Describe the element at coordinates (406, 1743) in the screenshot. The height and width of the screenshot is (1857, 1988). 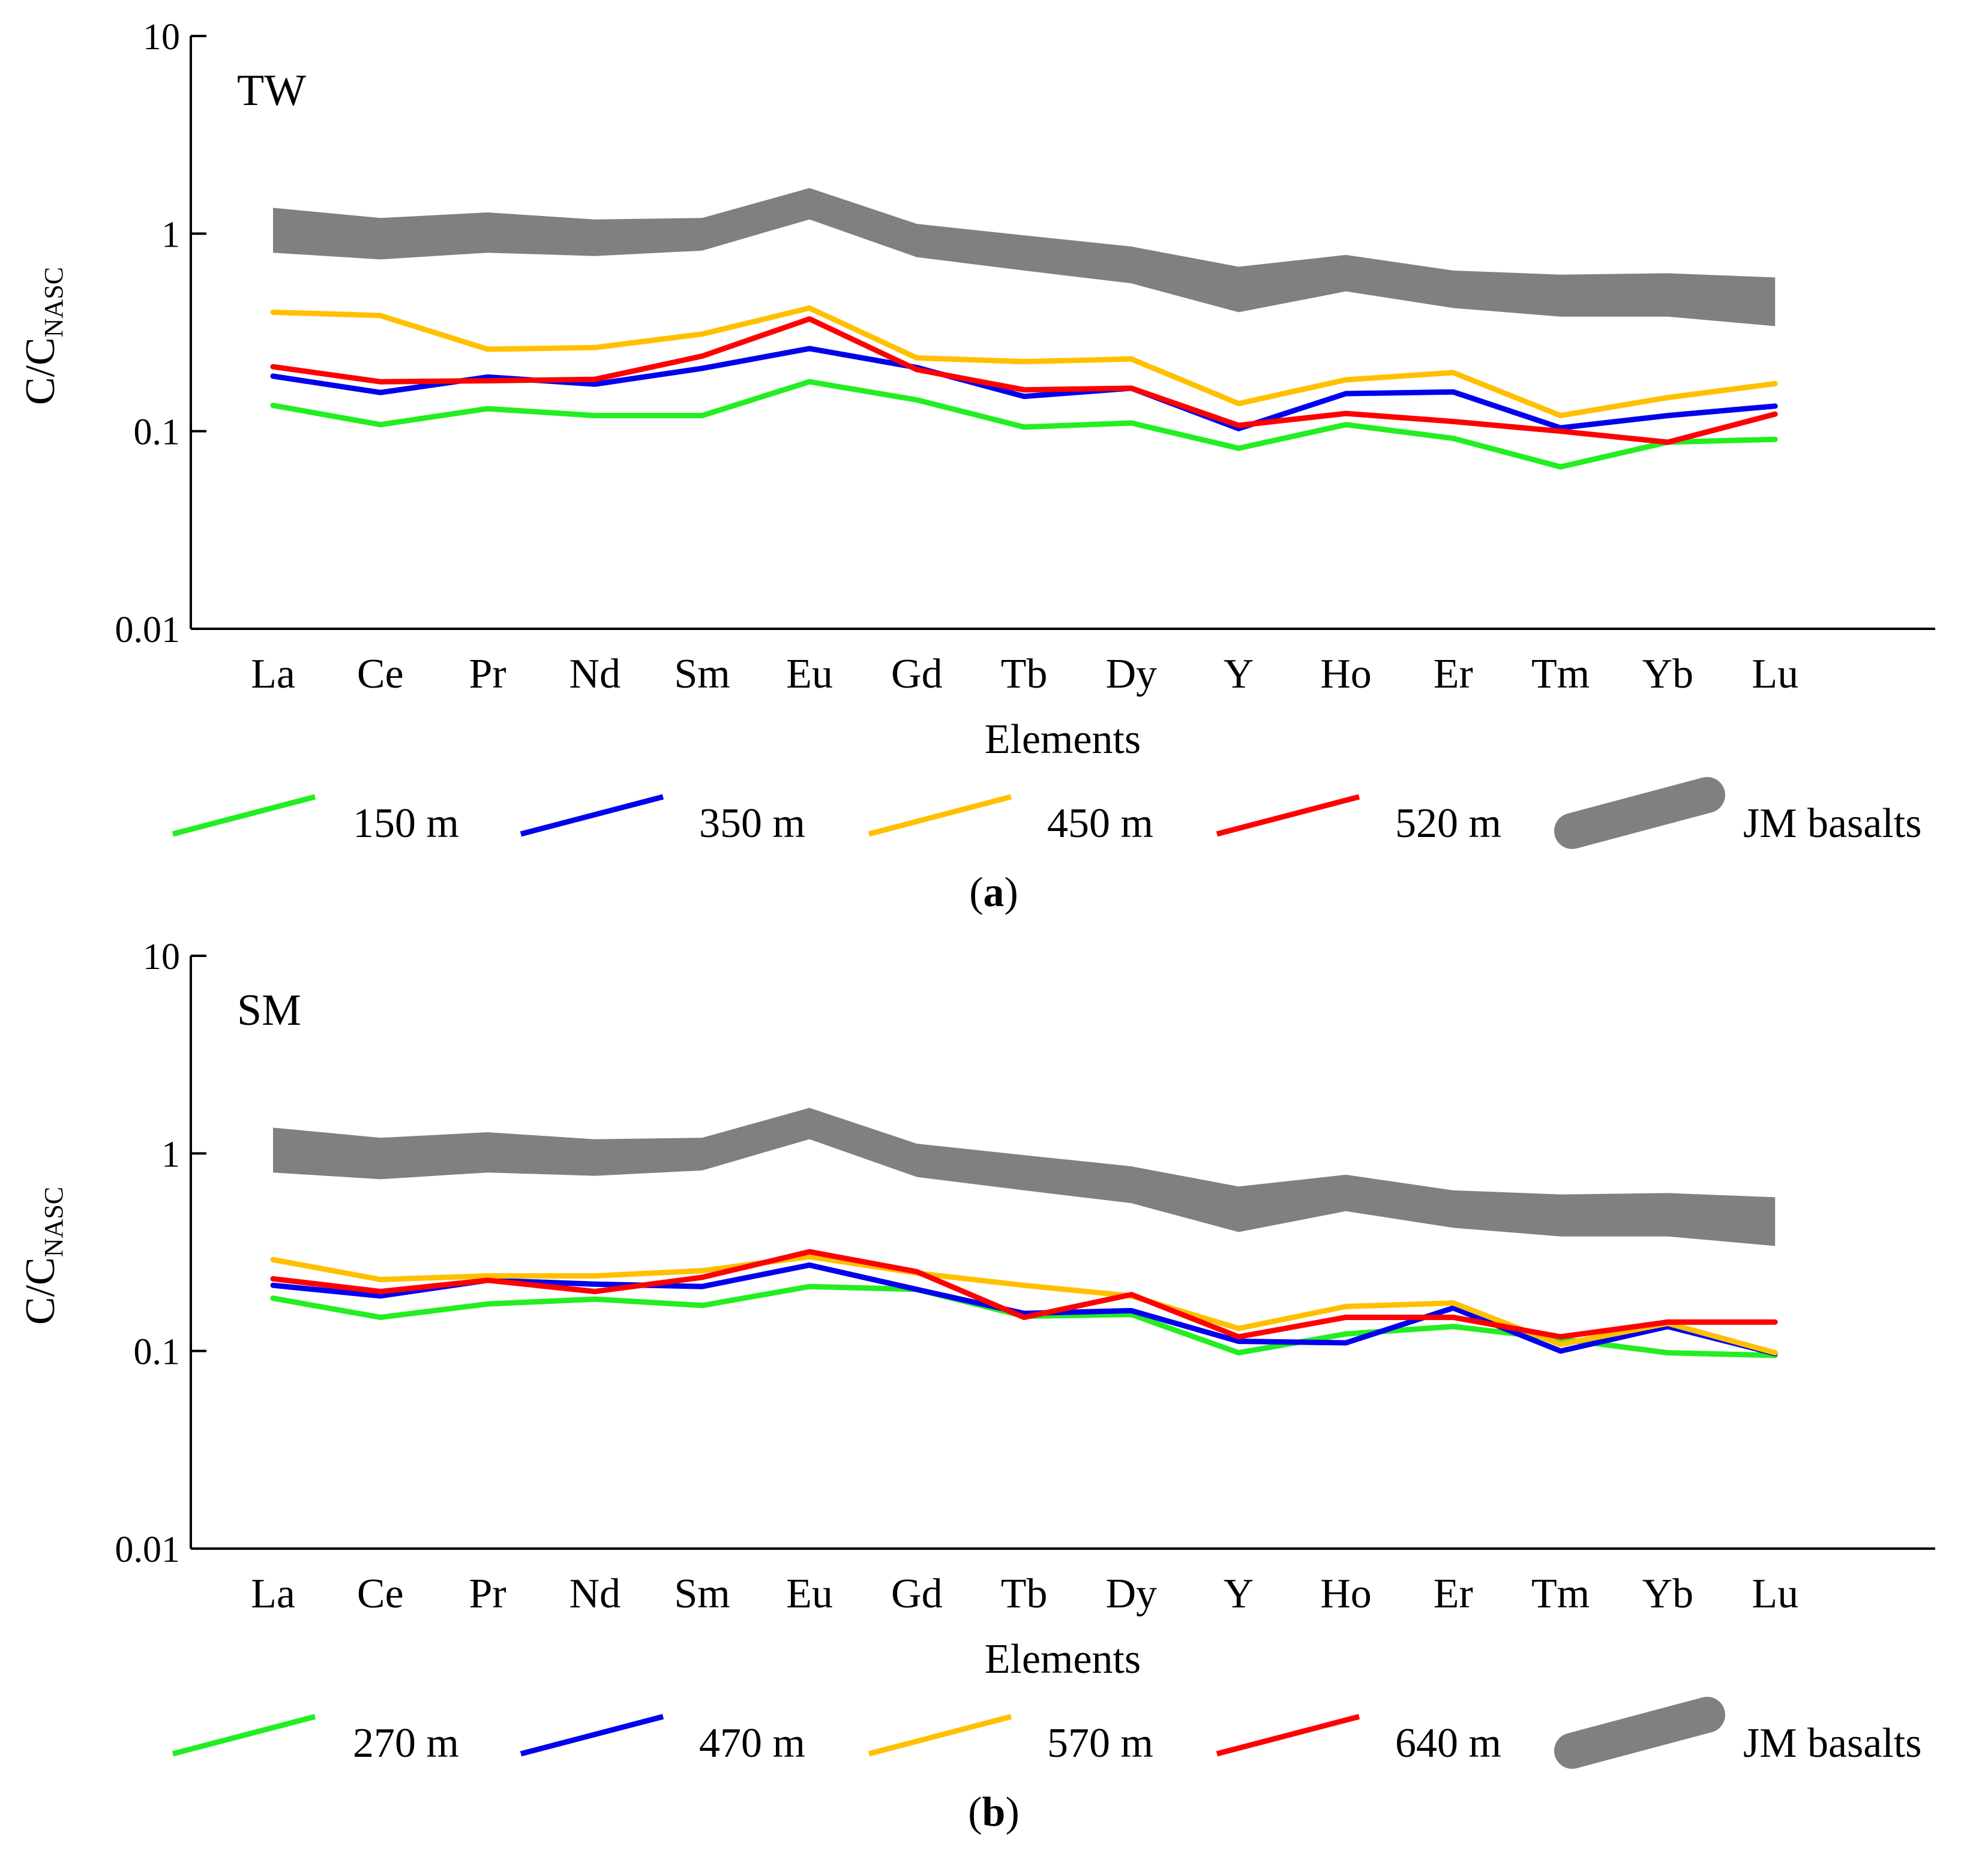
I see `legend-label: 270 m` at that location.